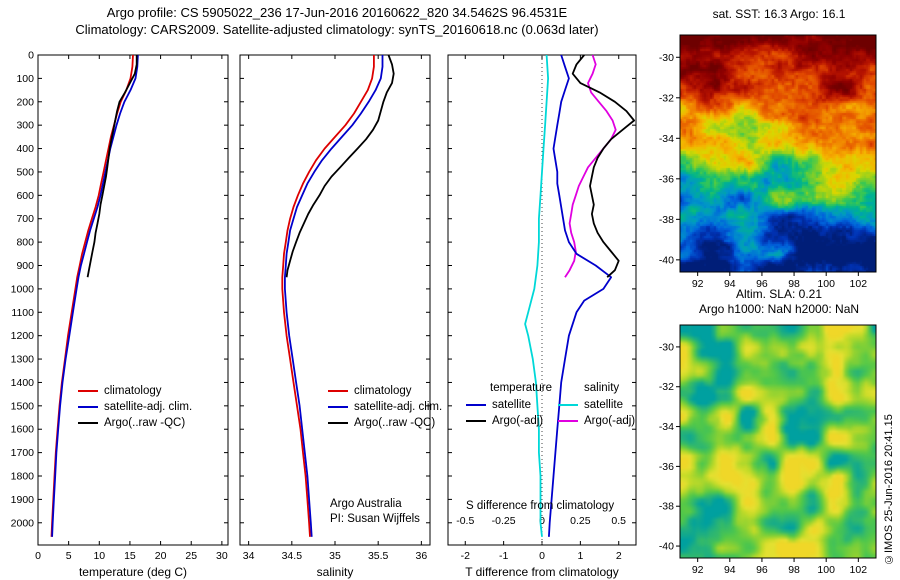  I want to click on map-x-tick-label: 92, so click(698, 570).